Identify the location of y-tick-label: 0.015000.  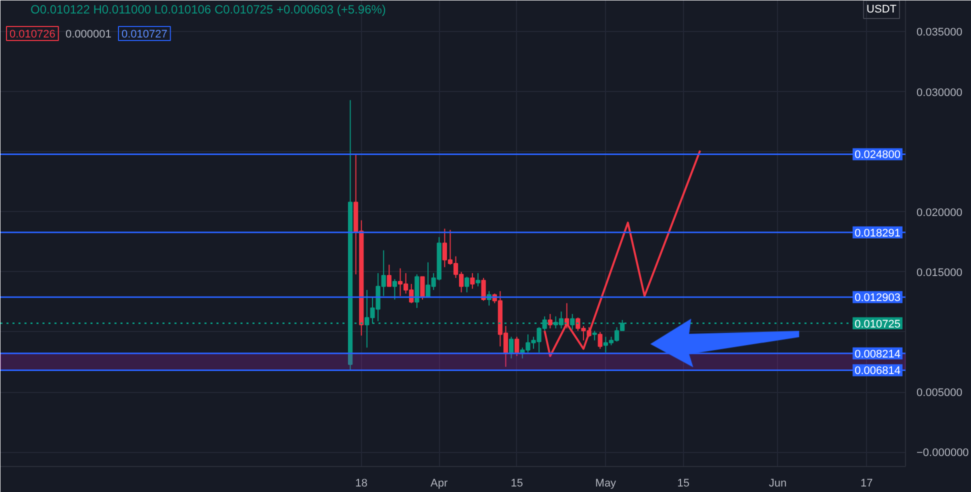
(939, 272).